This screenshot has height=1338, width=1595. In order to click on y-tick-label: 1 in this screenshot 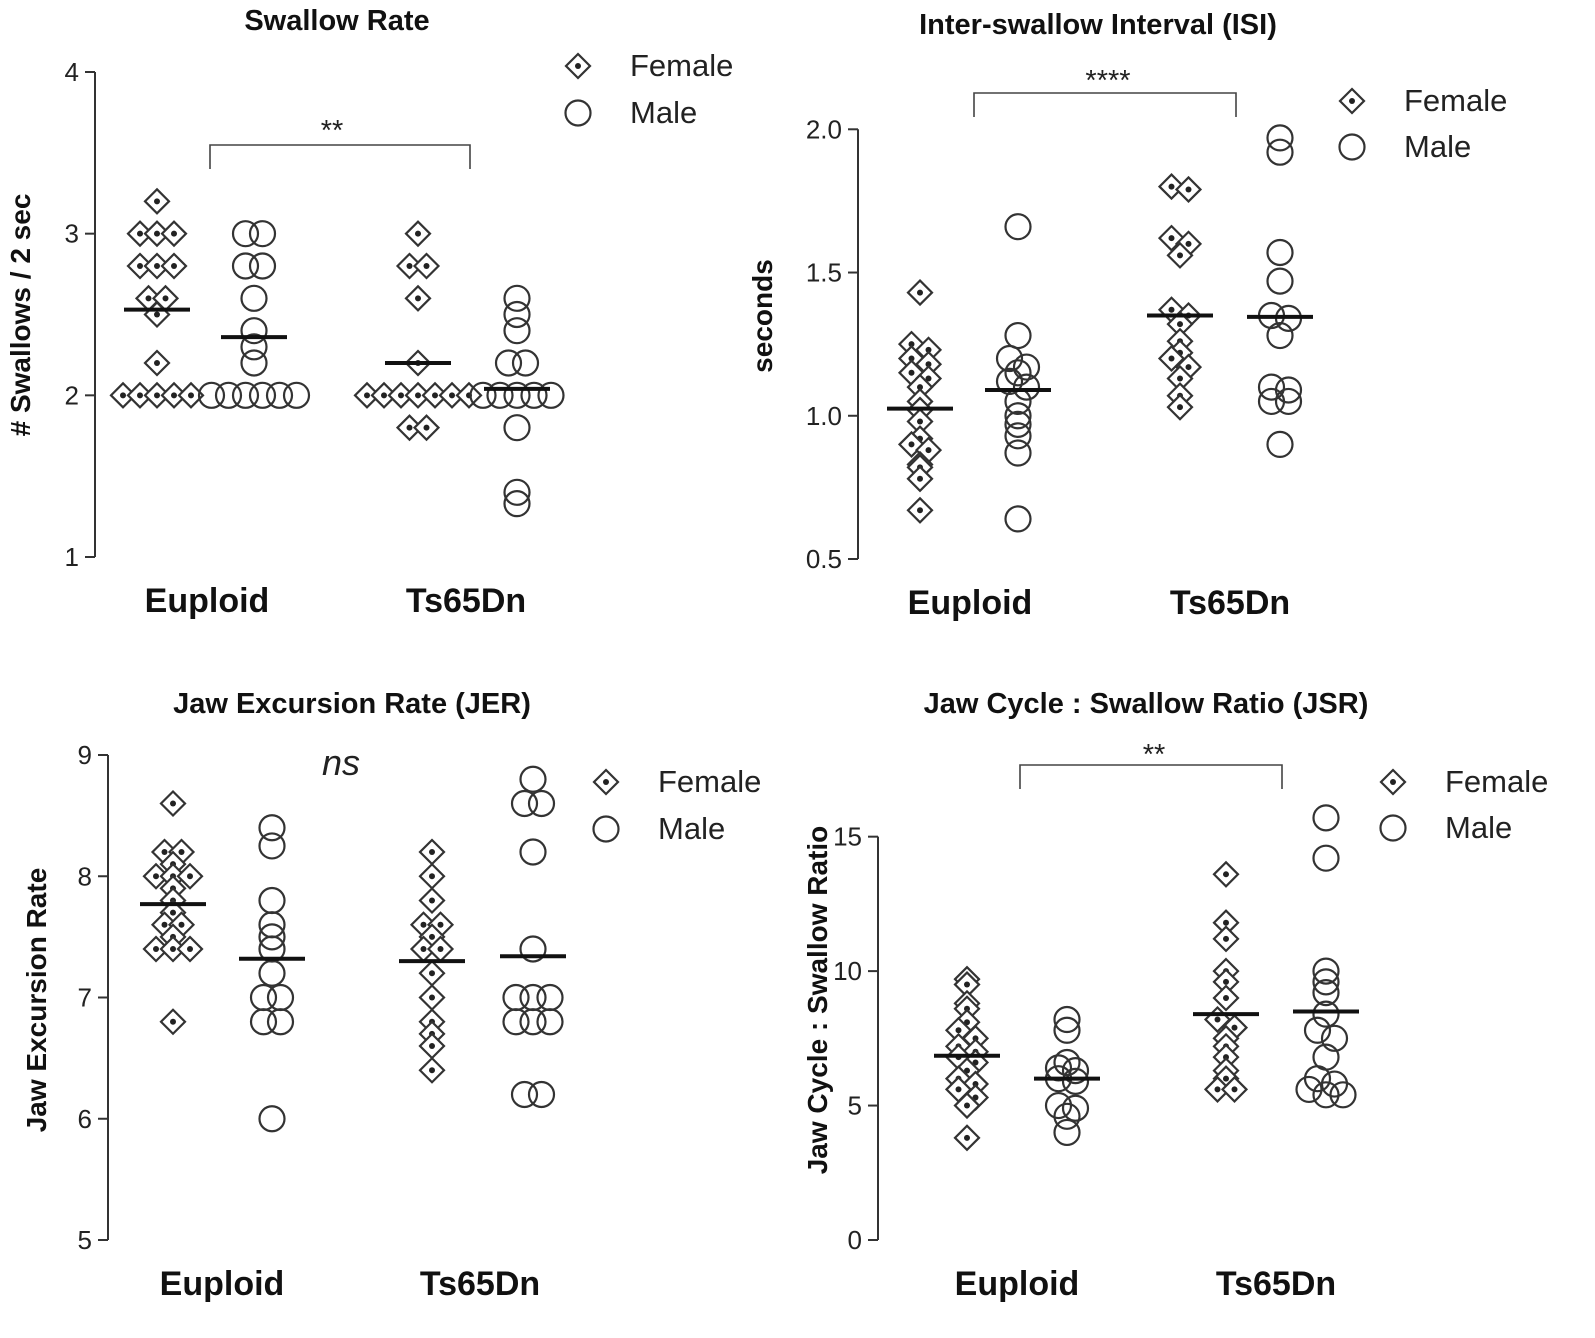, I will do `click(72, 557)`.